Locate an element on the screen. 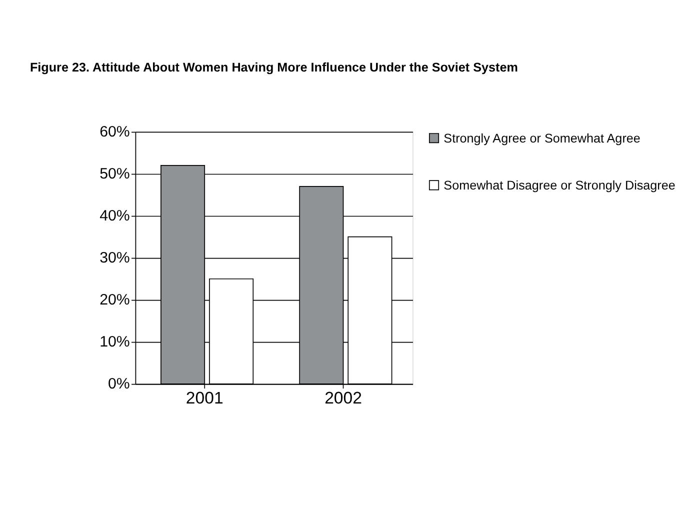 The width and height of the screenshot is (684, 506). y-tick-label: 20% is located at coordinates (115, 299).